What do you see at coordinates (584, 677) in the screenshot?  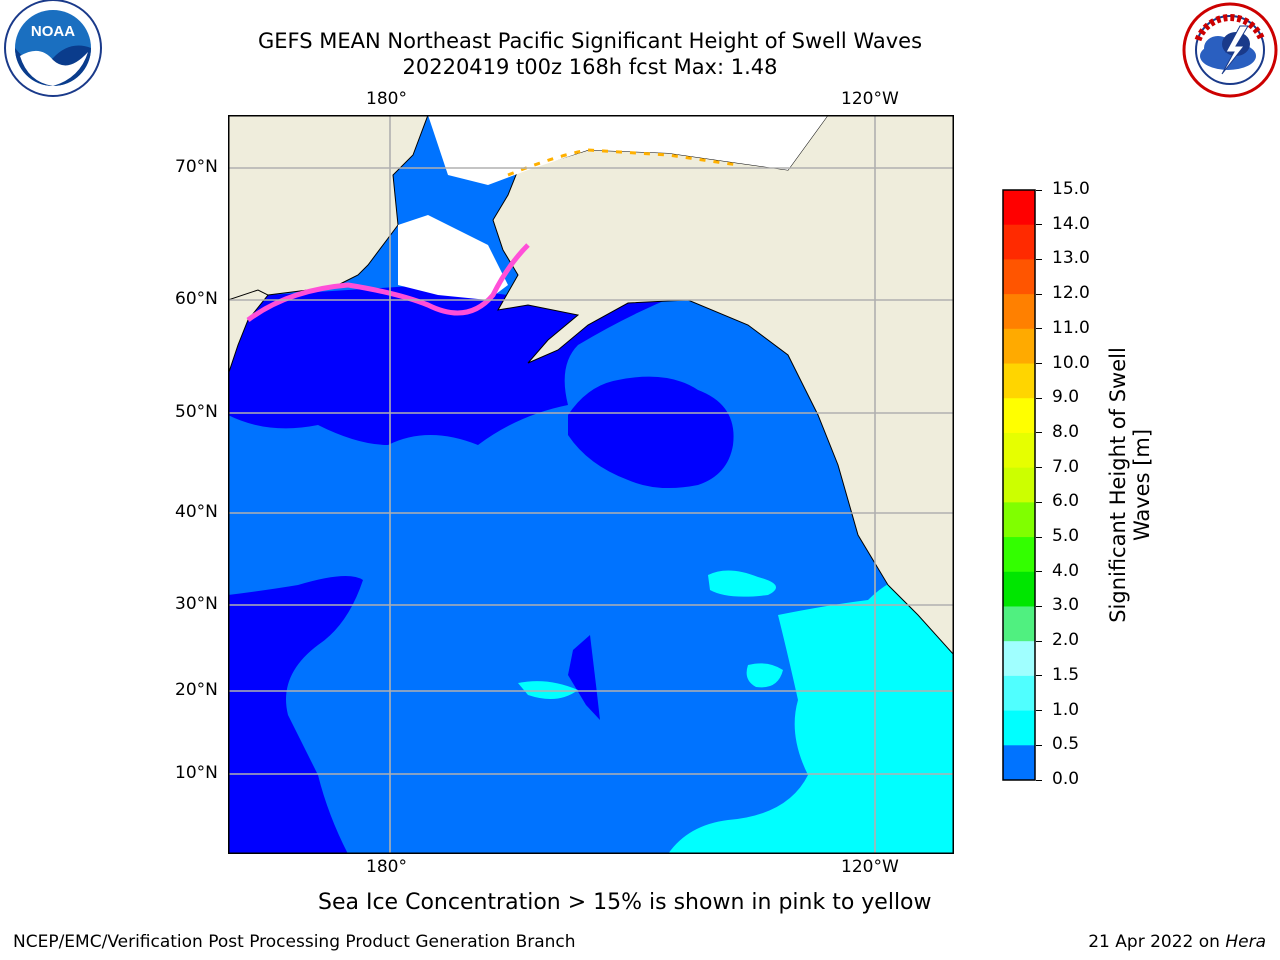 I see `ocean-dark-region-hawaii` at bounding box center [584, 677].